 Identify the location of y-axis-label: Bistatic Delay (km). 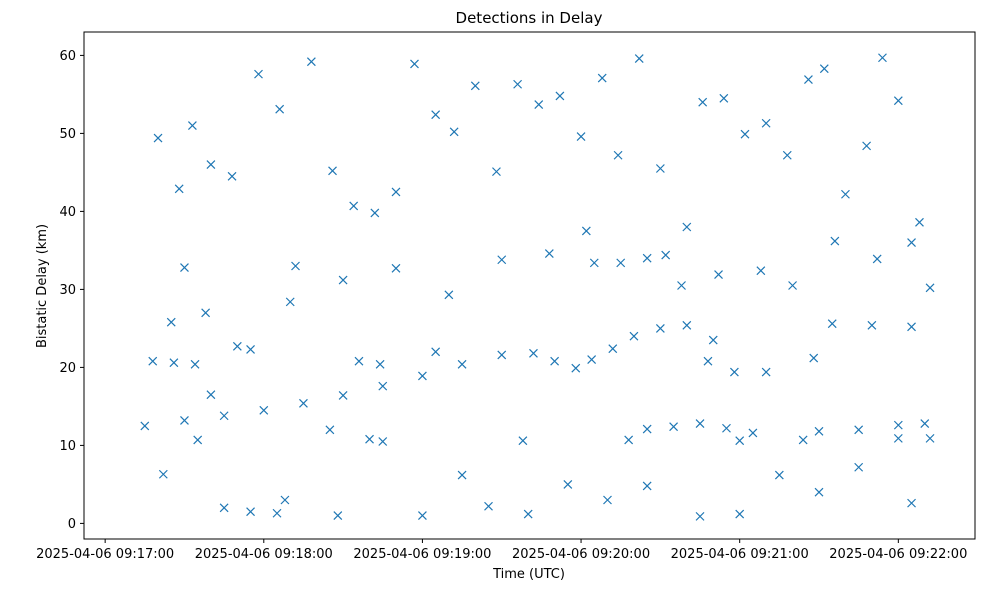
(42, 286).